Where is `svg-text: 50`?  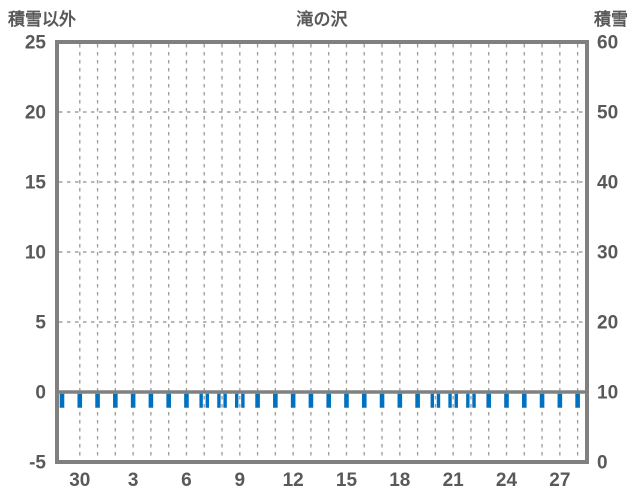
svg-text: 50 is located at coordinates (607, 113).